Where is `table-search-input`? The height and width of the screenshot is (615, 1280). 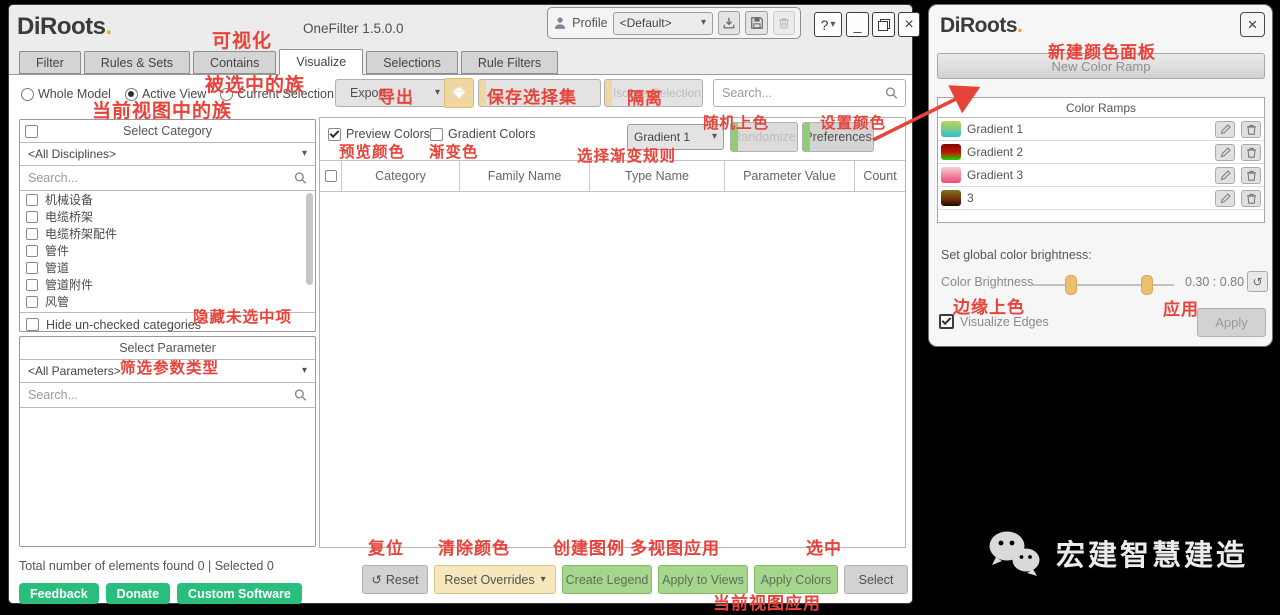 table-search-input is located at coordinates (809, 93).